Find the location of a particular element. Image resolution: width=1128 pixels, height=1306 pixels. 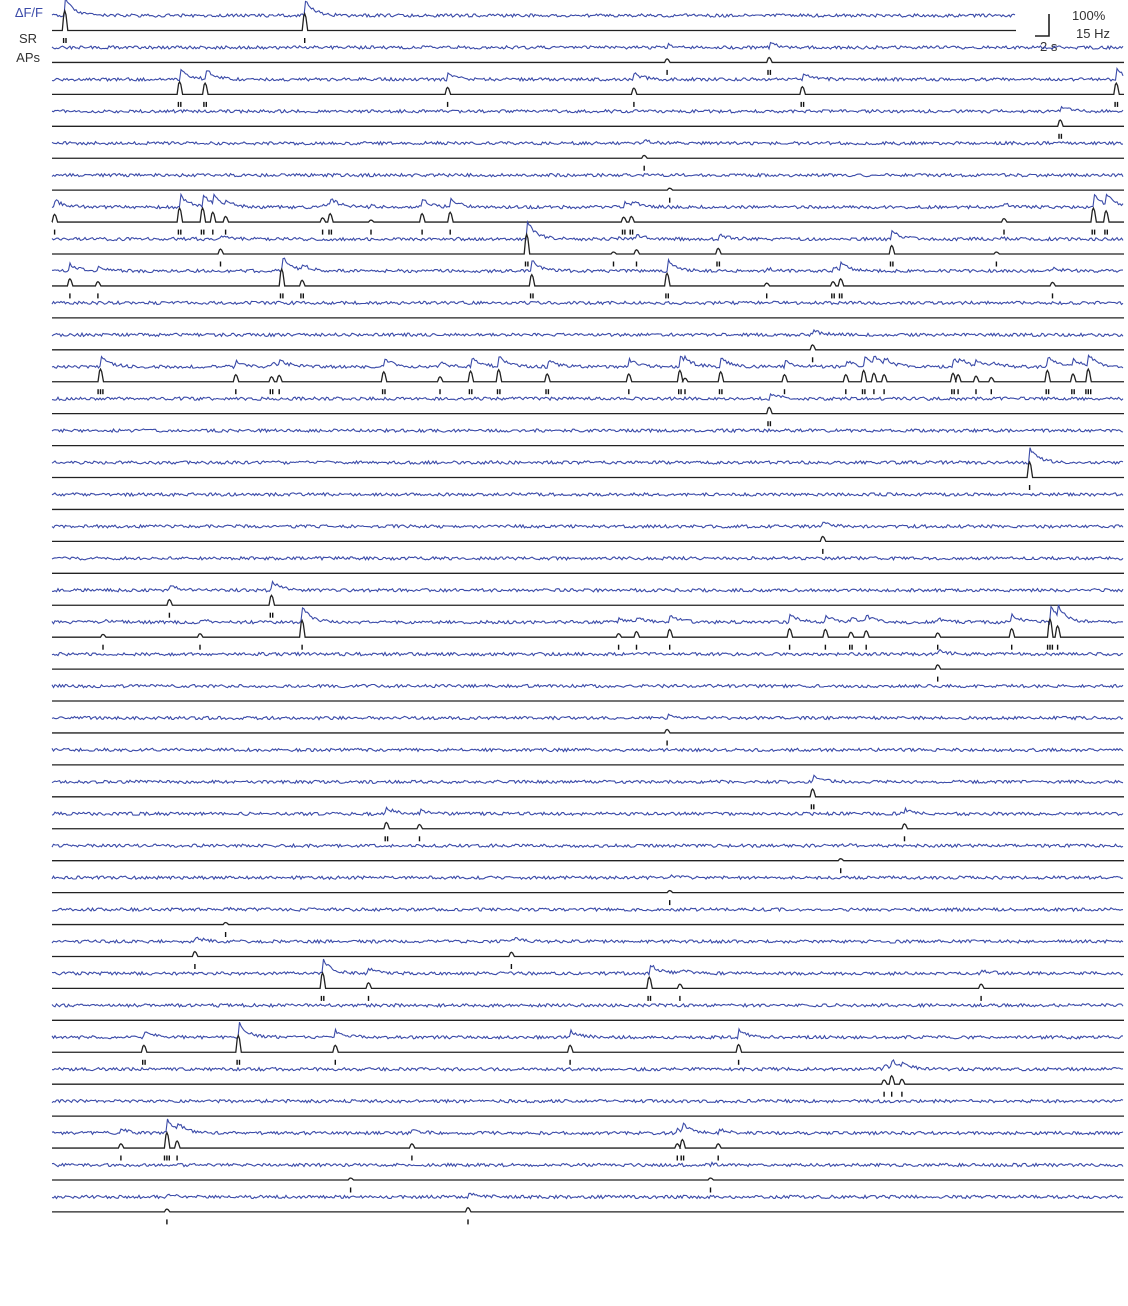

figure-header: ΔF/F SR APs is located at coordinates (29, 35).